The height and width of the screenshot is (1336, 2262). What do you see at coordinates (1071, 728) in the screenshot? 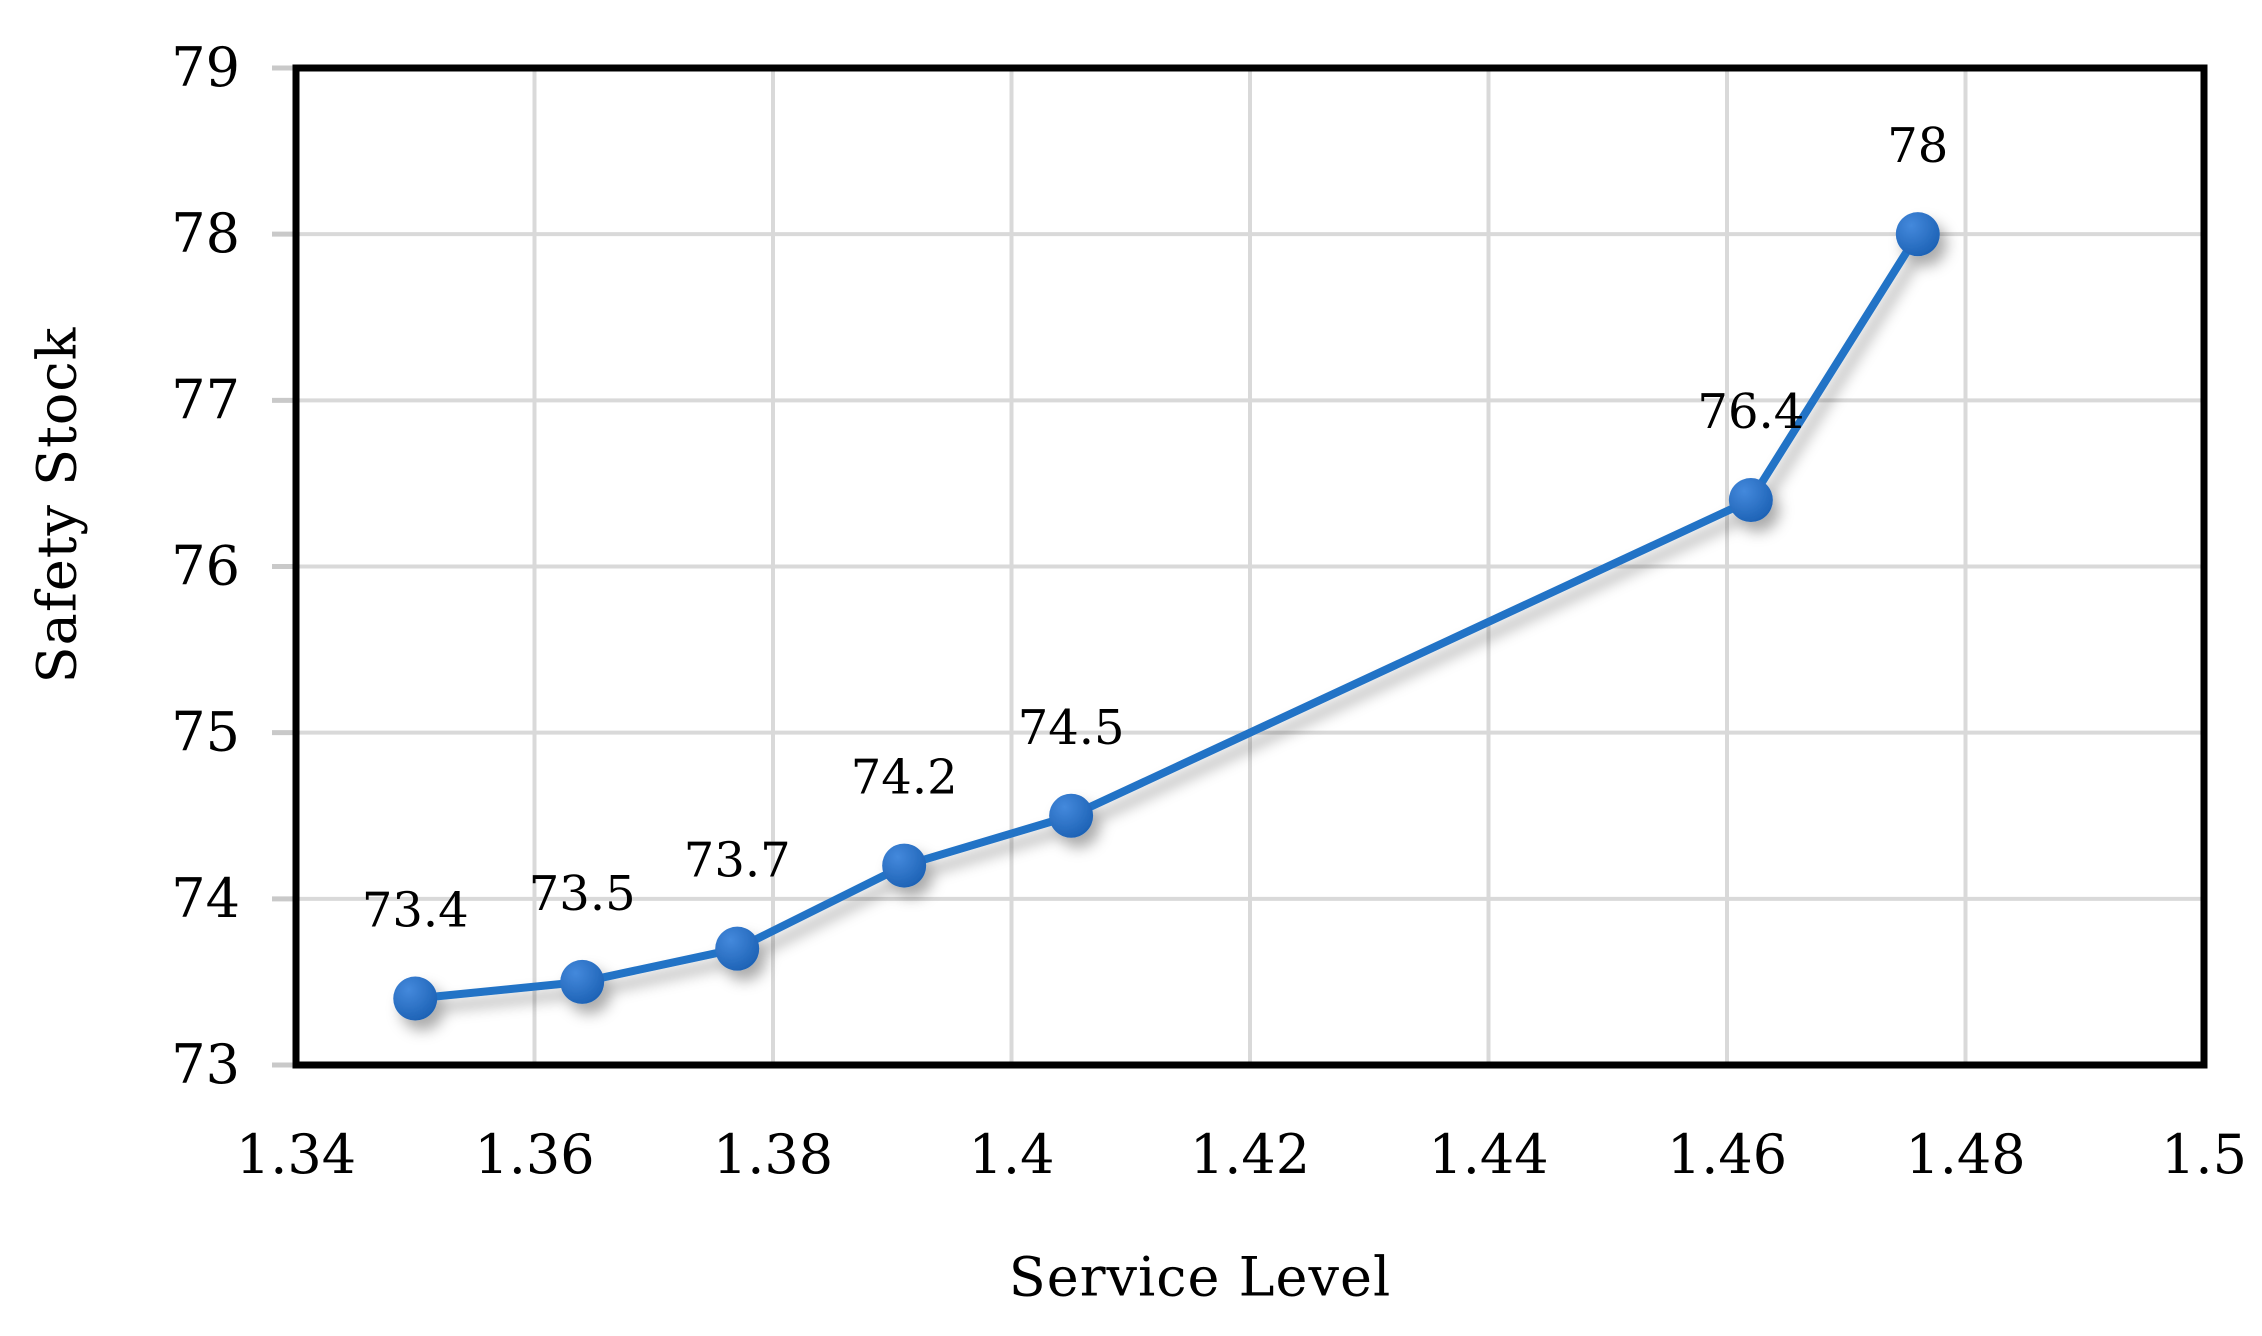
I see `data-point-label: 74.5` at bounding box center [1071, 728].